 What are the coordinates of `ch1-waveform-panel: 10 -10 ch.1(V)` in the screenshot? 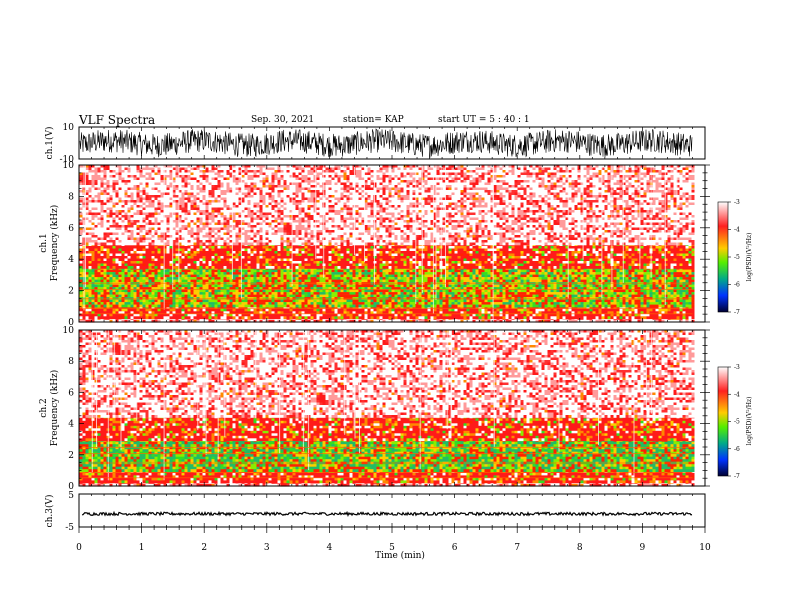 It's located at (375, 144).